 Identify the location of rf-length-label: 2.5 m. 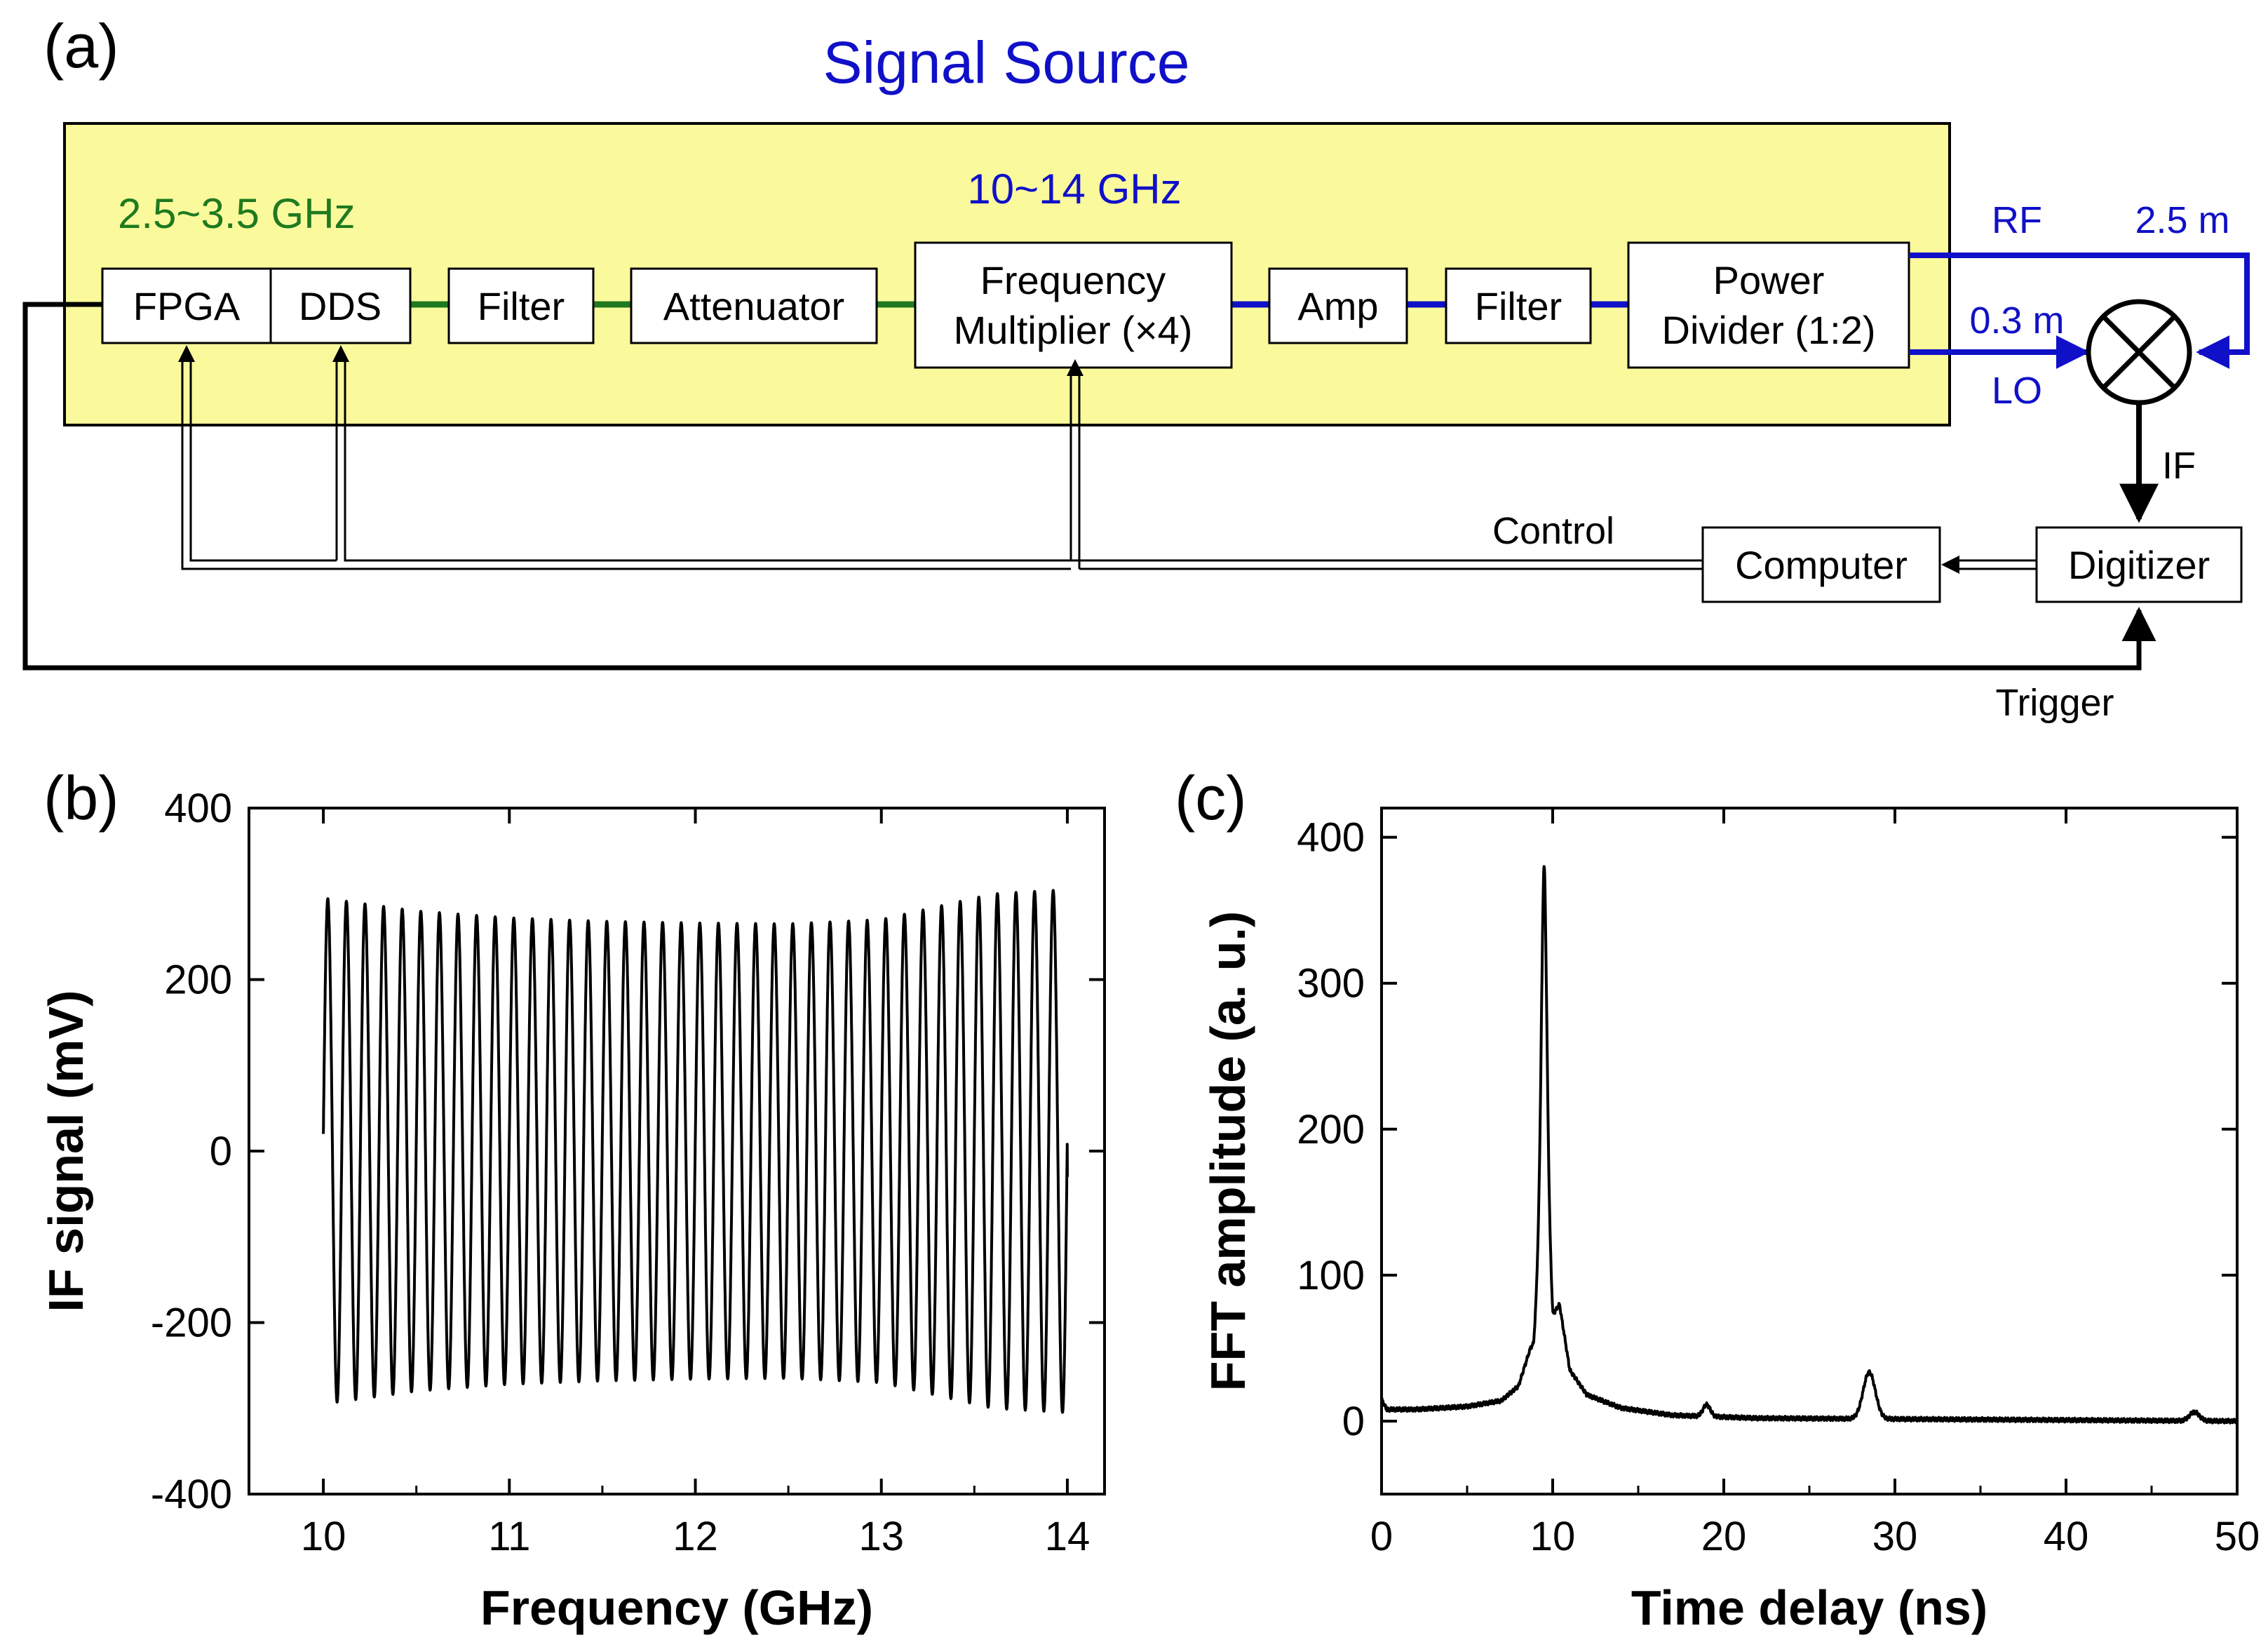
(2182, 220).